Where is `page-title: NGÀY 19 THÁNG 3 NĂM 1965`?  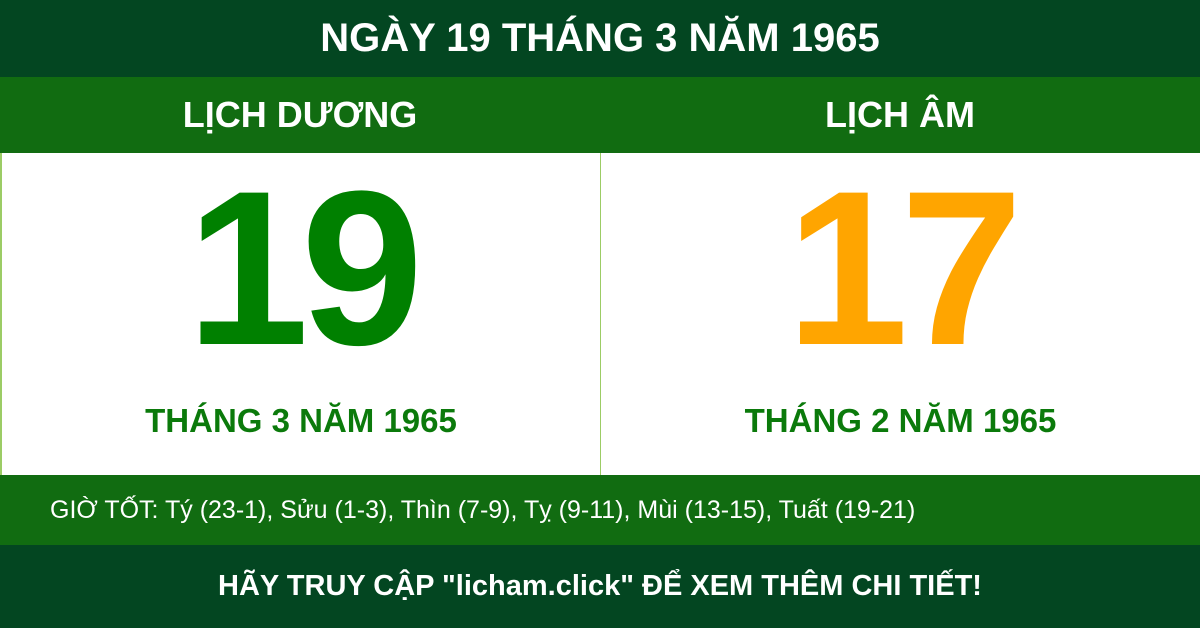
page-title: NGÀY 19 THÁNG 3 NĂM 1965 is located at coordinates (600, 38).